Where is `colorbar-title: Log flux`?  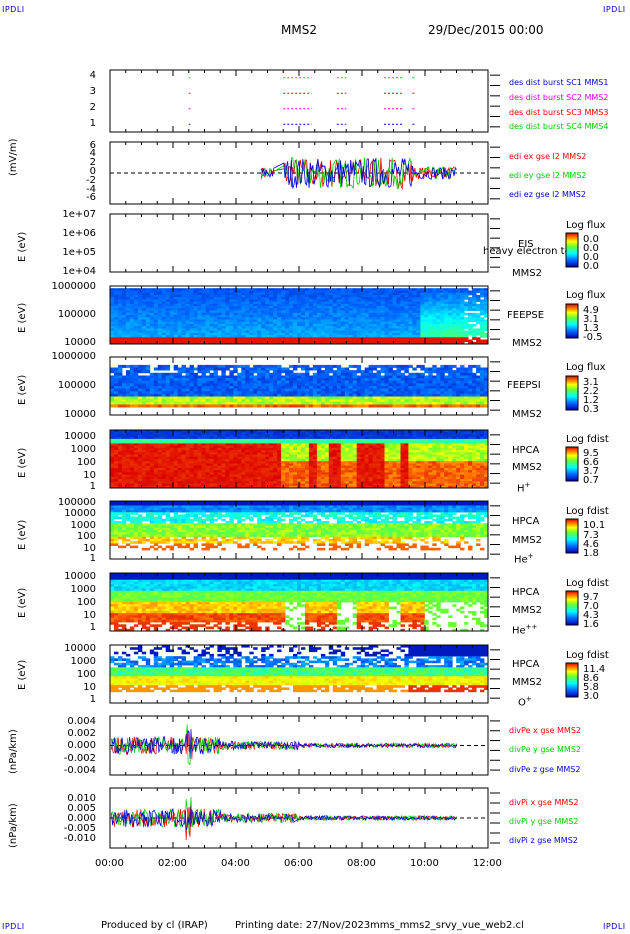 colorbar-title: Log flux is located at coordinates (586, 295).